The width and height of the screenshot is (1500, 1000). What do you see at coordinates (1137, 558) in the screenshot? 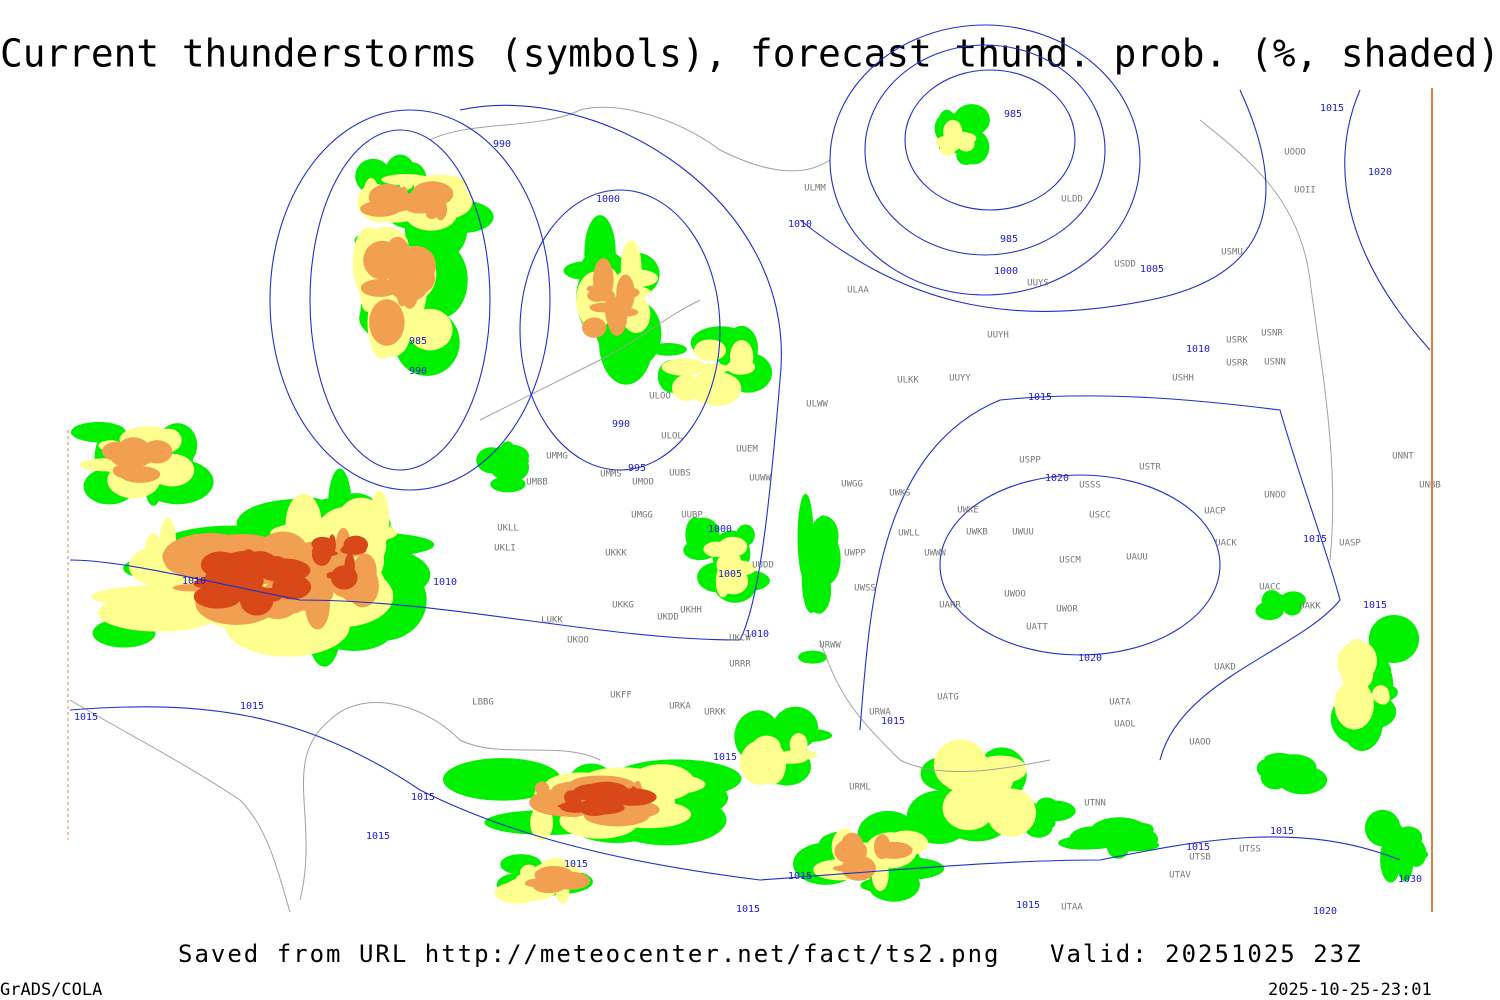
I see `station-label: UAUU` at bounding box center [1137, 558].